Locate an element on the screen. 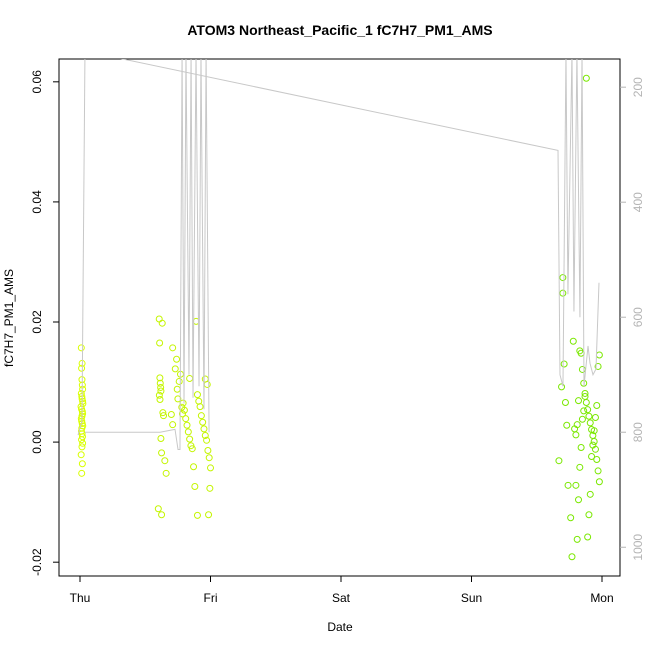 Image resolution: width=650 pixels, height=655 pixels. x-tick-label: Mon is located at coordinates (601, 598).